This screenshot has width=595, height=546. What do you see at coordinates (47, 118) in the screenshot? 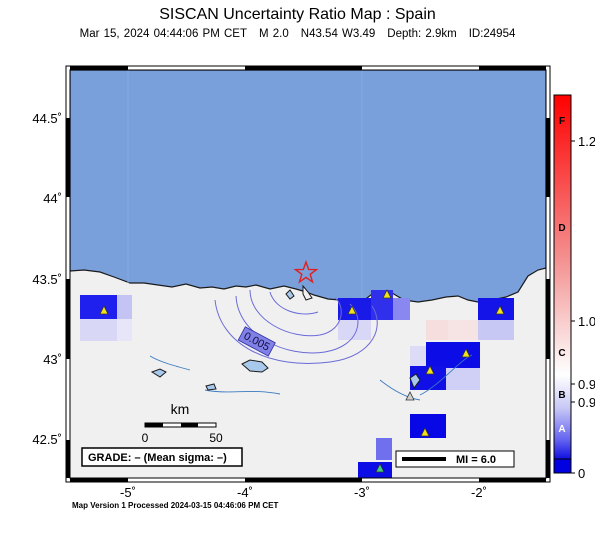
I see `lat-label: 44.5˚` at bounding box center [47, 118].